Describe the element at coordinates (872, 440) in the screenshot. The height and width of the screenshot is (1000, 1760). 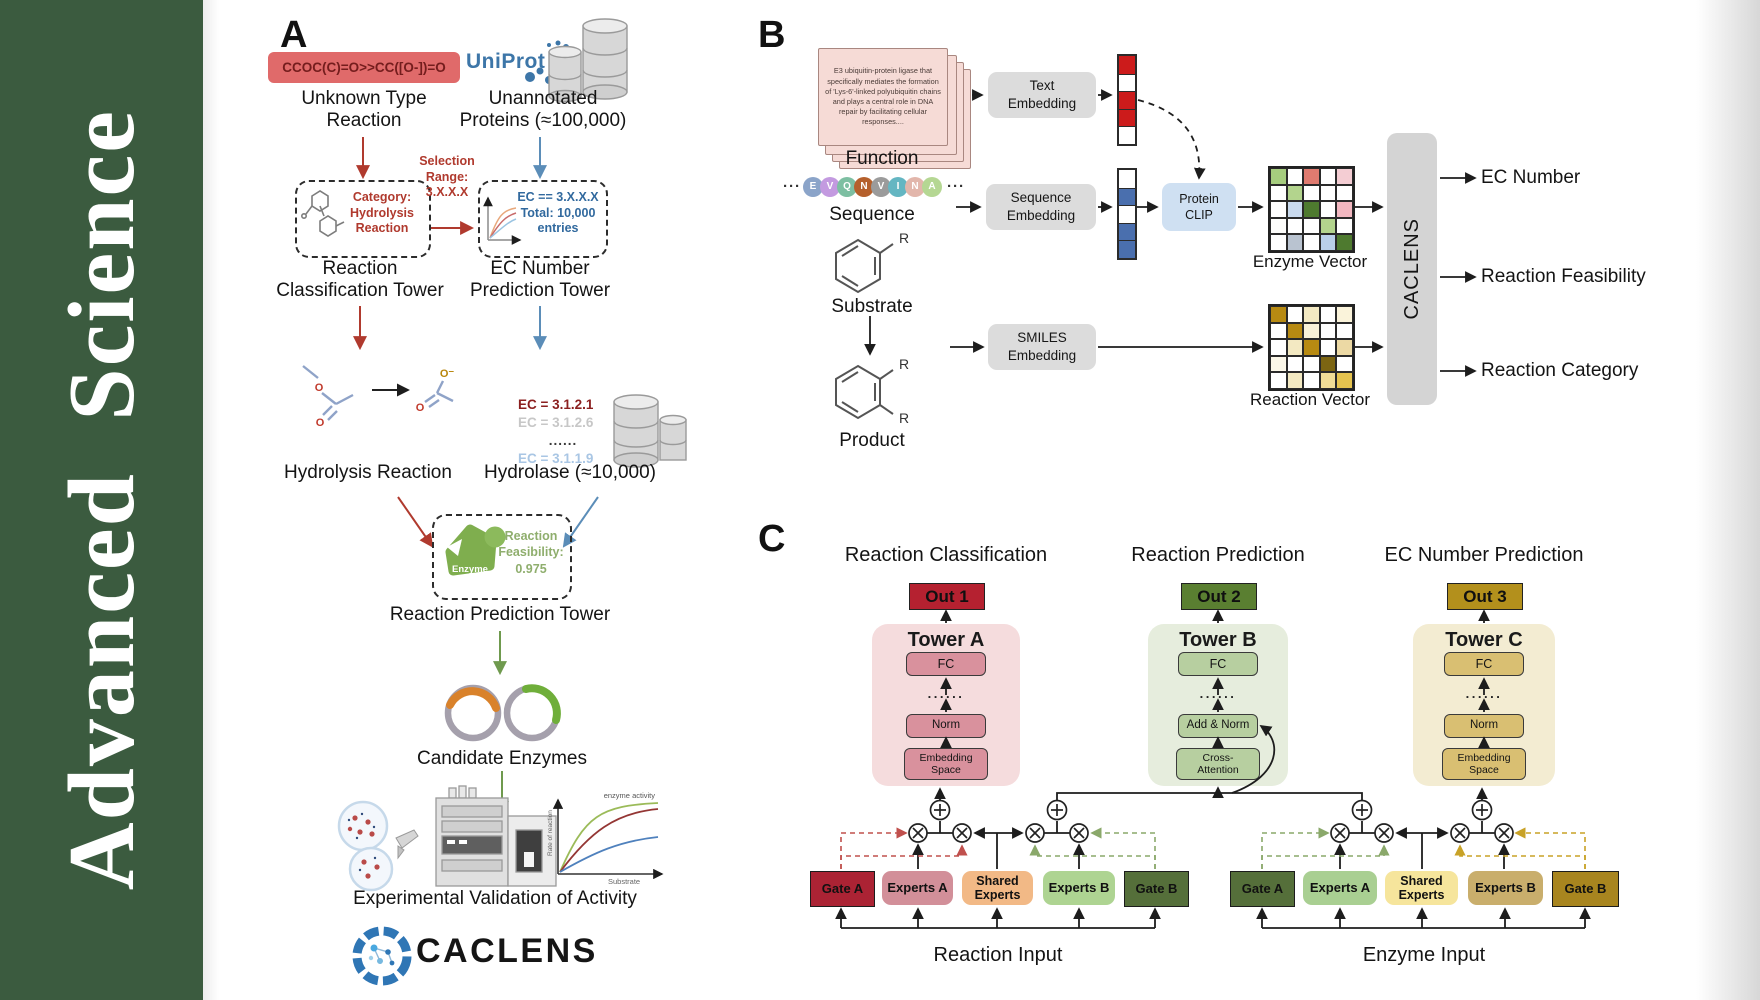
I see `product-label: Product` at that location.